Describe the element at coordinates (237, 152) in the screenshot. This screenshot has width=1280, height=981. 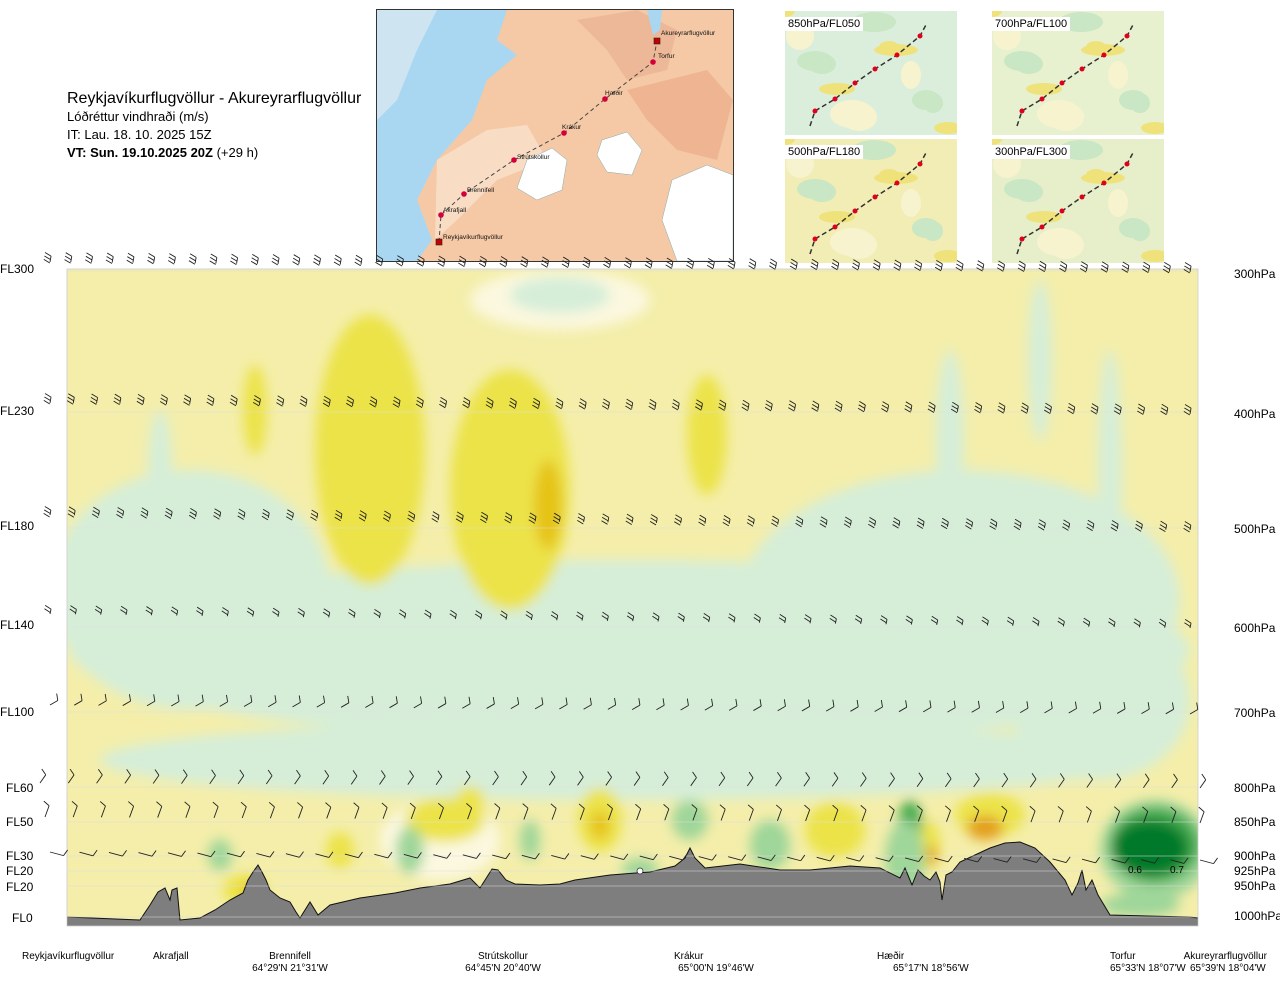
I see `valid-time-offset: (+29 h)` at that location.